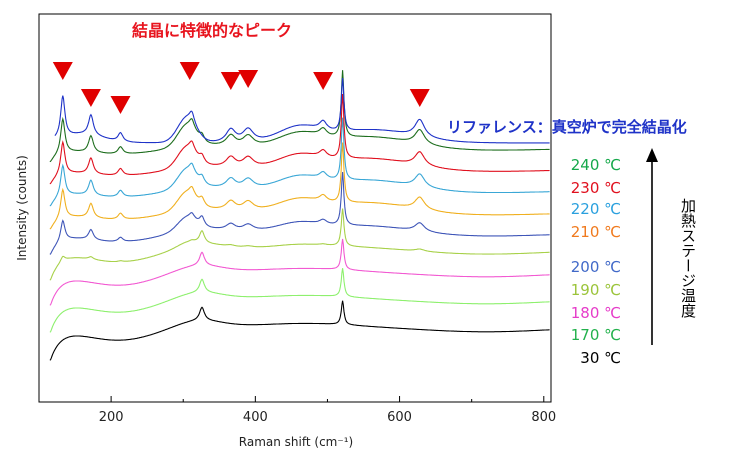 This screenshot has width=750, height=456. What do you see at coordinates (255, 417) in the screenshot?
I see `x-tick-label-1: 400` at bounding box center [255, 417].